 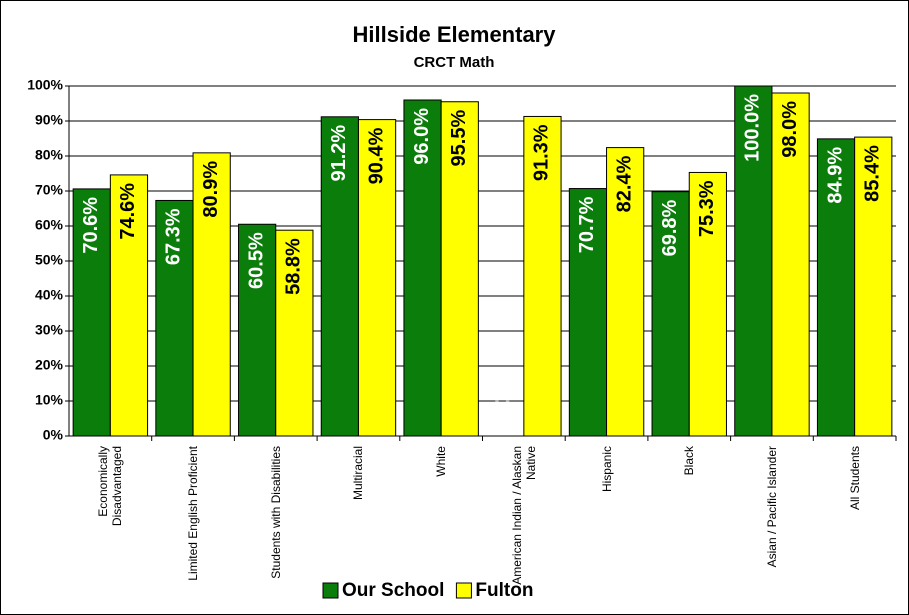 I want to click on y-tick-label: 30%, so click(x=49, y=330).